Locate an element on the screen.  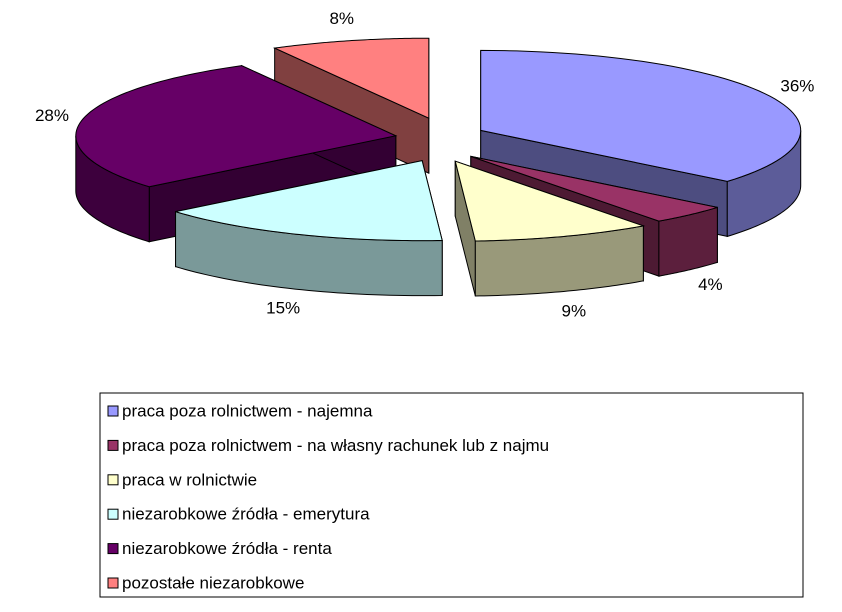
legend-label: niezarobkowe źródła - renta is located at coordinates (227, 548).